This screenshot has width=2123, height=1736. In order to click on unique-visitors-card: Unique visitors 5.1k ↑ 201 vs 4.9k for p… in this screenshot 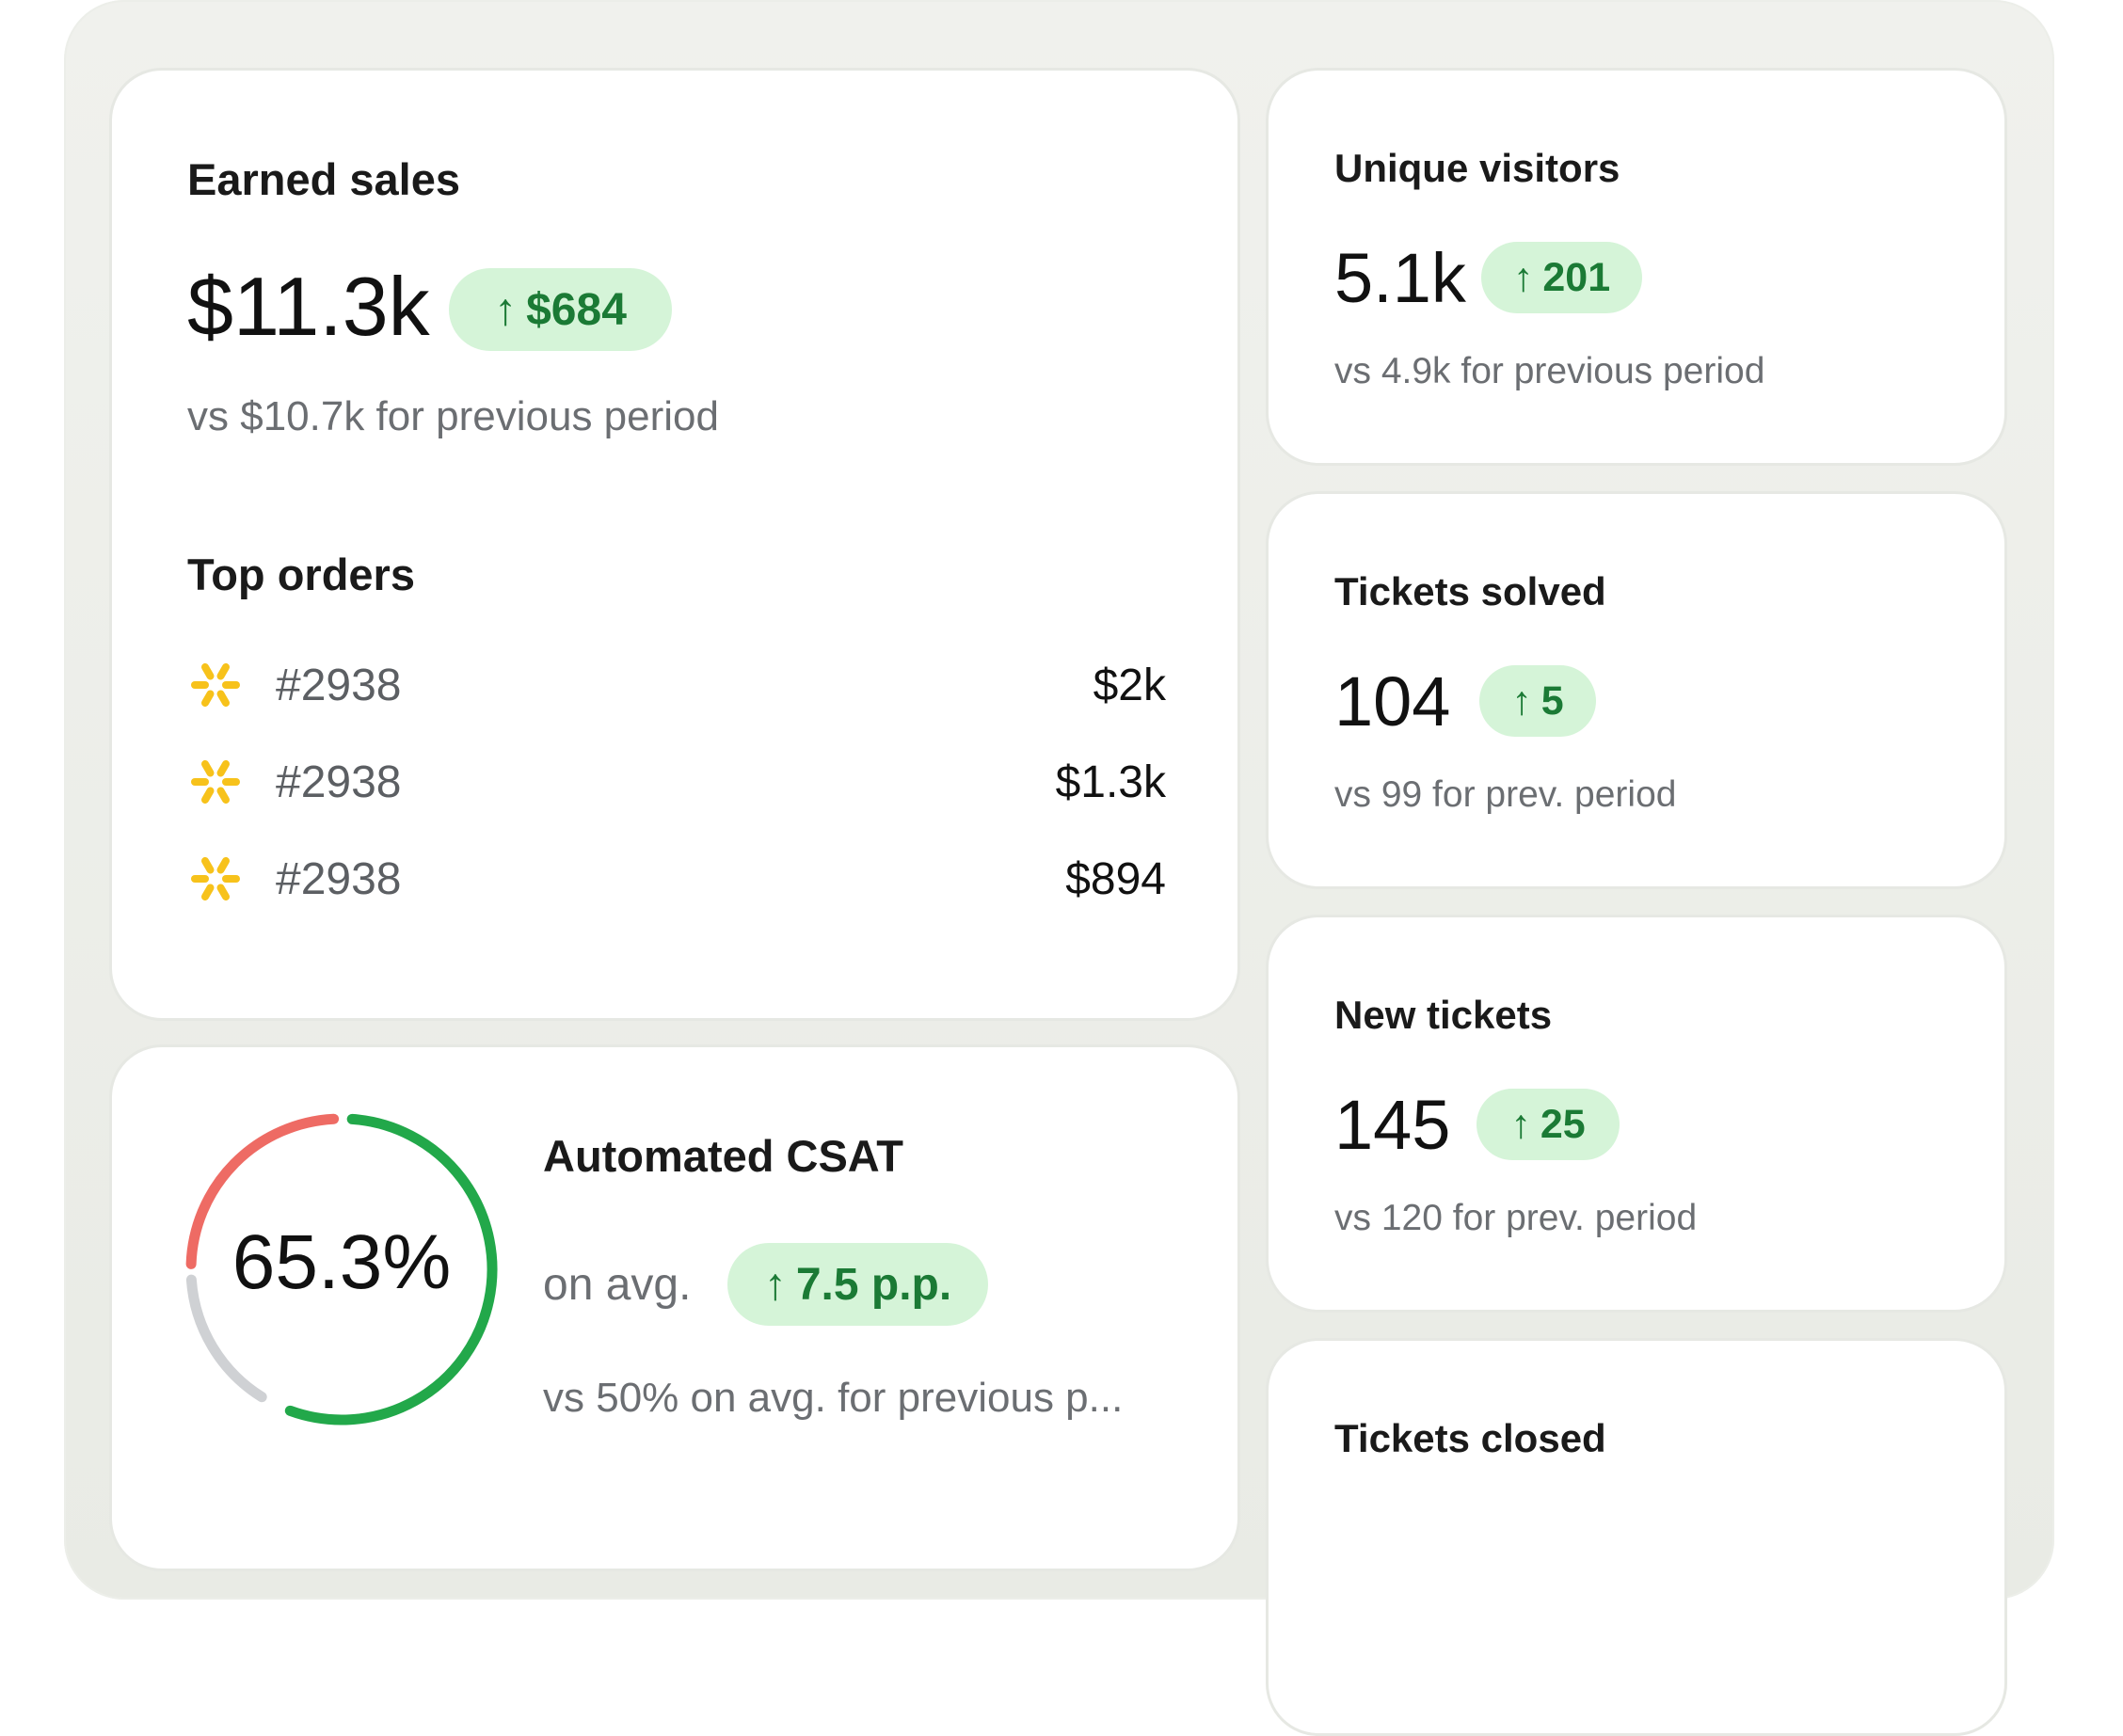, I will do `click(1636, 267)`.